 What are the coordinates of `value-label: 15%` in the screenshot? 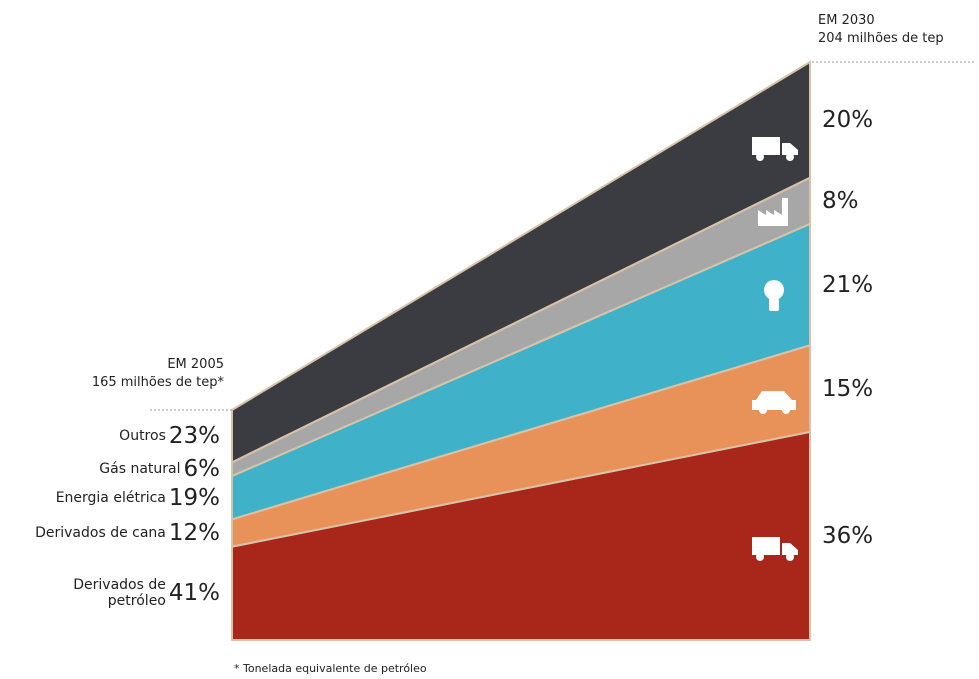 It's located at (848, 388).